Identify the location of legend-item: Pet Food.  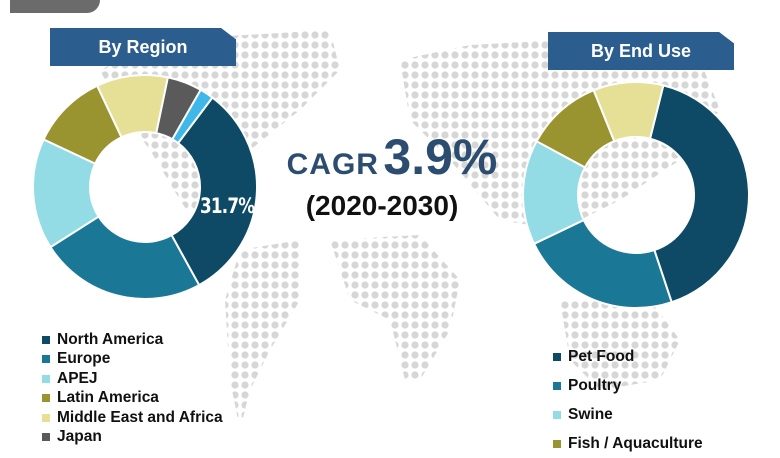
(628, 356).